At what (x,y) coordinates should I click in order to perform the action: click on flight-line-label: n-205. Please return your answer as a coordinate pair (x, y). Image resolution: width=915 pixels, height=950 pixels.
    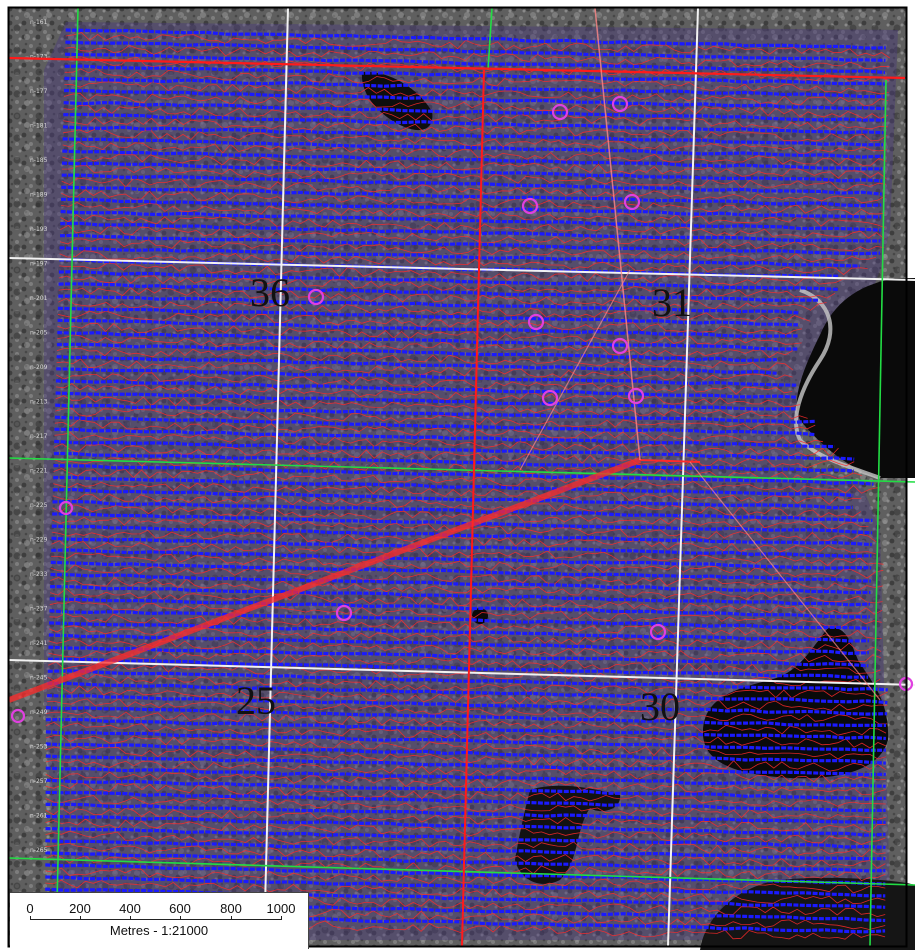
    Looking at the image, I should click on (39, 333).